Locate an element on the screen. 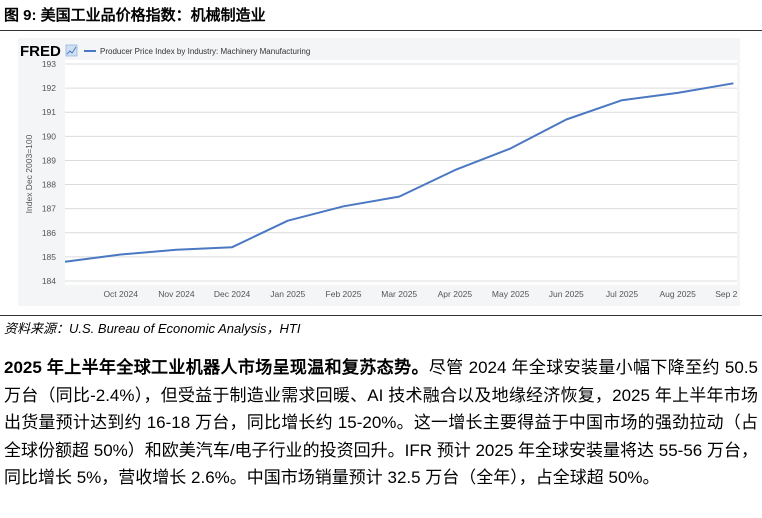 This screenshot has height=518, width=762. x-tick-label: Mar 2025 is located at coordinates (399, 294).